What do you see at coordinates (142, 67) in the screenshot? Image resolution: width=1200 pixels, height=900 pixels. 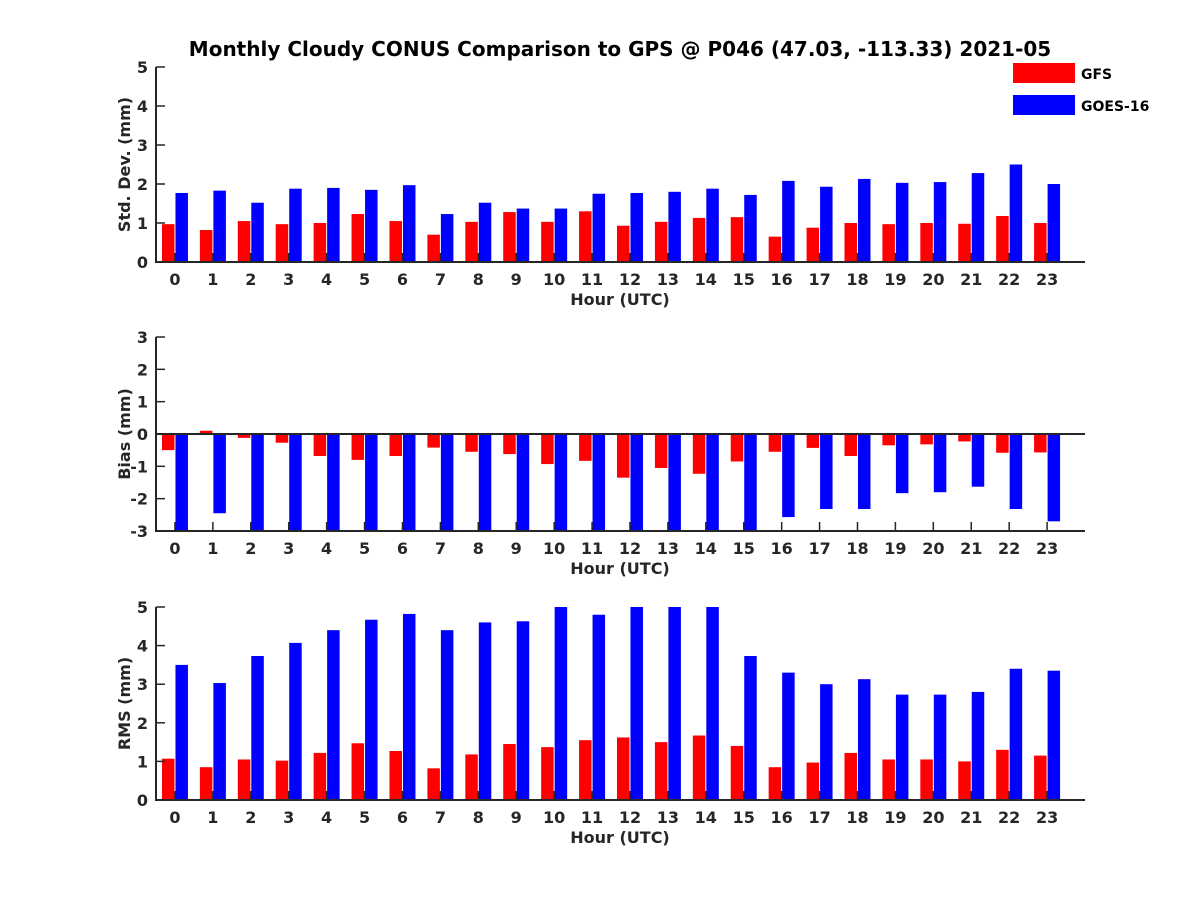 I see `y-tick-label: 5` at bounding box center [142, 67].